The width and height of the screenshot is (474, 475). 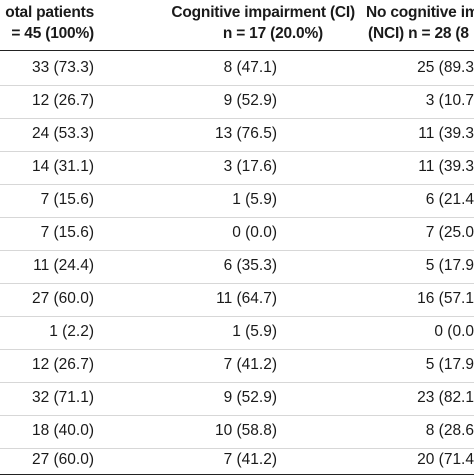 What do you see at coordinates (49, 12) in the screenshot?
I see `header-total-line1: otal patients` at bounding box center [49, 12].